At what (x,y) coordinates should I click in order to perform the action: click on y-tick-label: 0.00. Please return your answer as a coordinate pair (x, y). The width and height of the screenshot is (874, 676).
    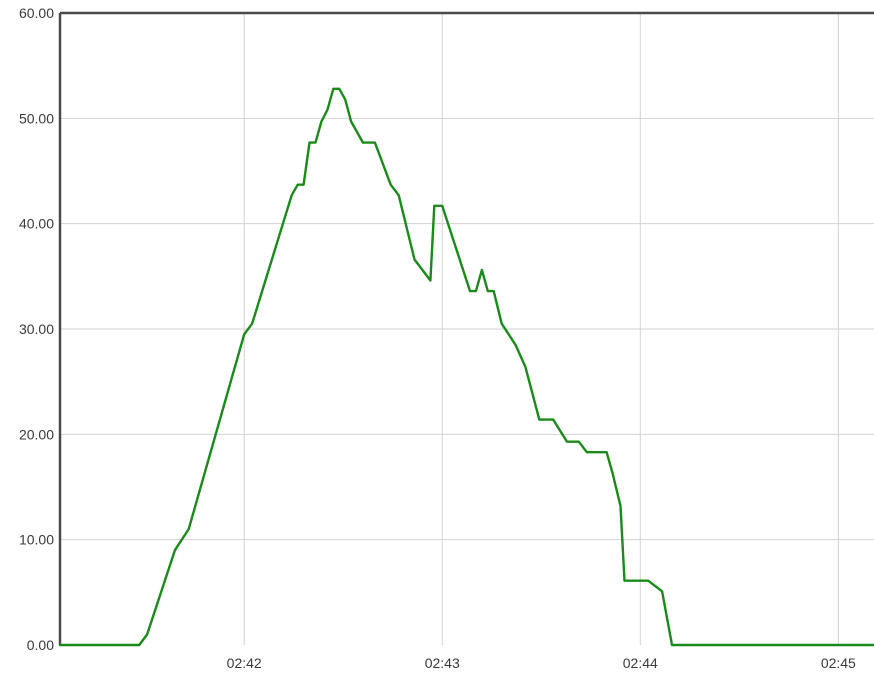
    Looking at the image, I should click on (40, 645).